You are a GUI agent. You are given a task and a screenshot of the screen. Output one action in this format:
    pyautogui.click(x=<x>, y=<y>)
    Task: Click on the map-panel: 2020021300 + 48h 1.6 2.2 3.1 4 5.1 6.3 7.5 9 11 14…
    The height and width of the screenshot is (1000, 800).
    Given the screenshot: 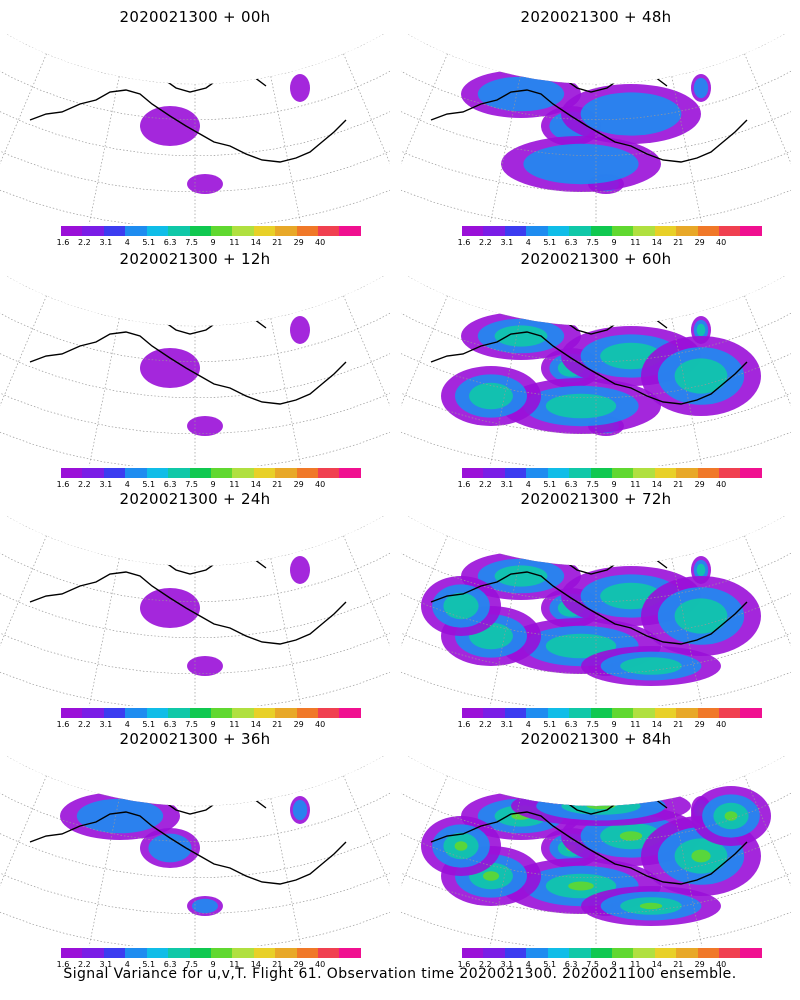 What is the action you would take?
    pyautogui.click(x=596, y=129)
    